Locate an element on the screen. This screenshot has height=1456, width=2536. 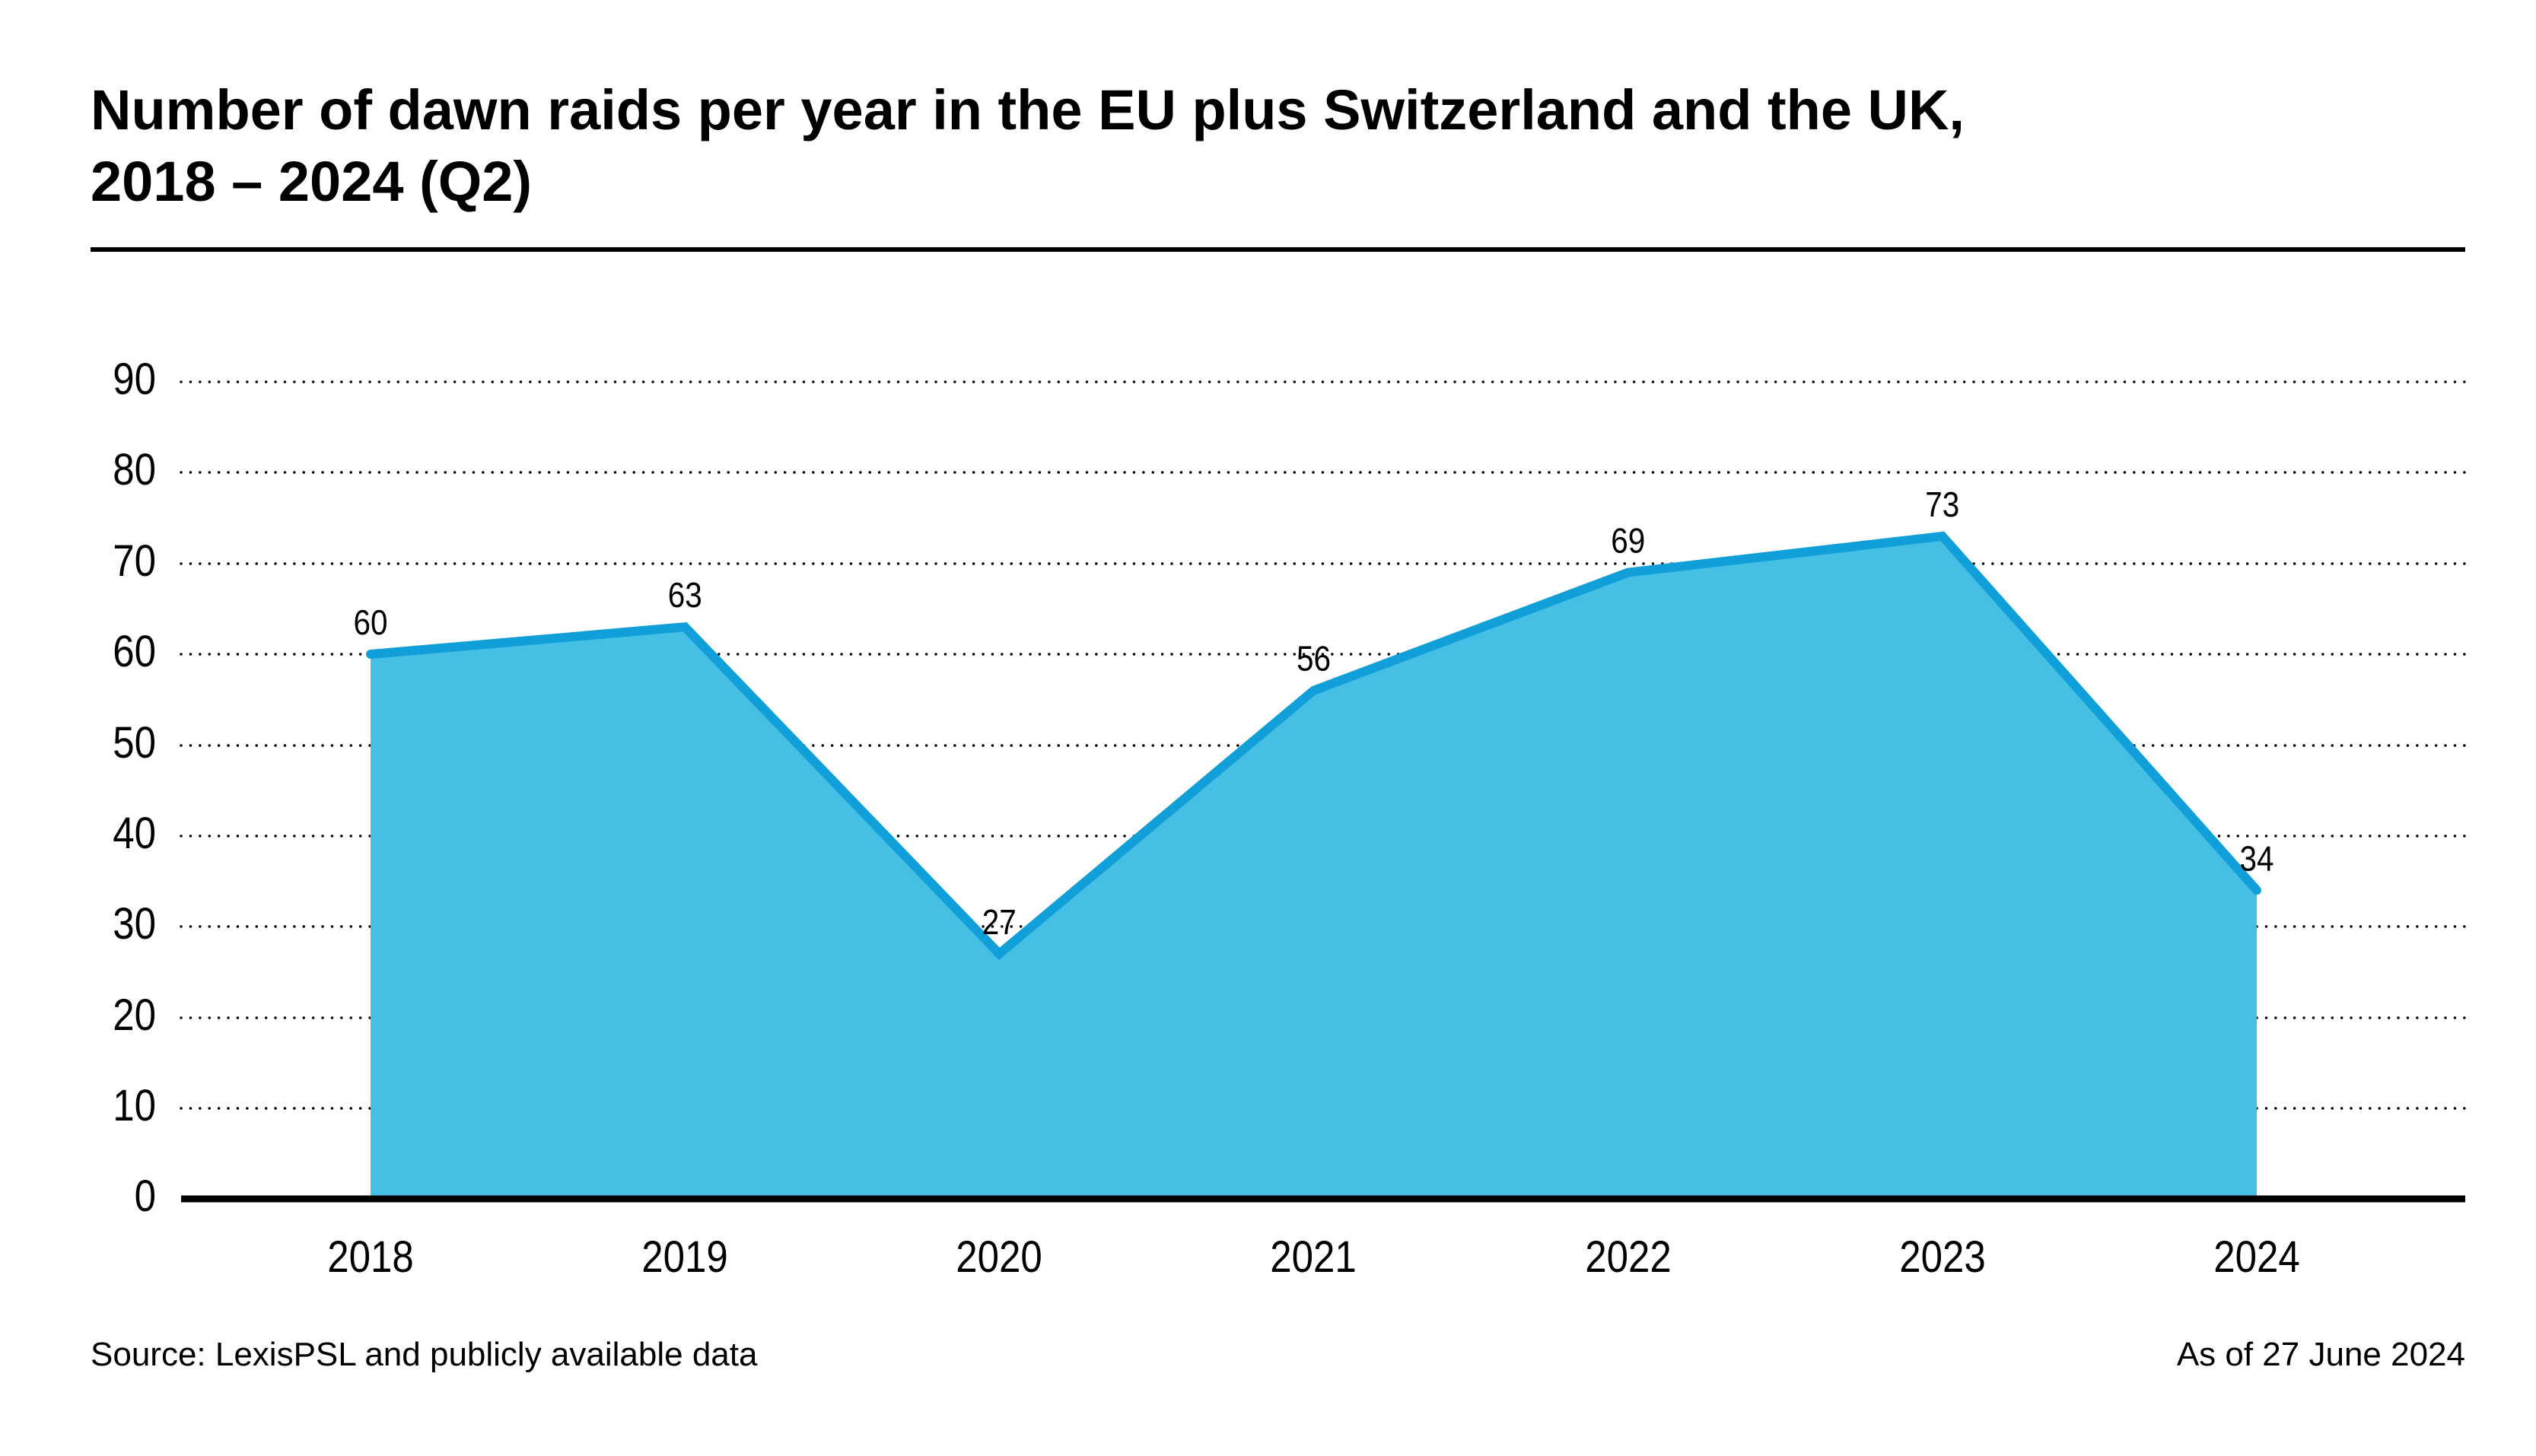
y-tick-label: 30 is located at coordinates (134, 924).